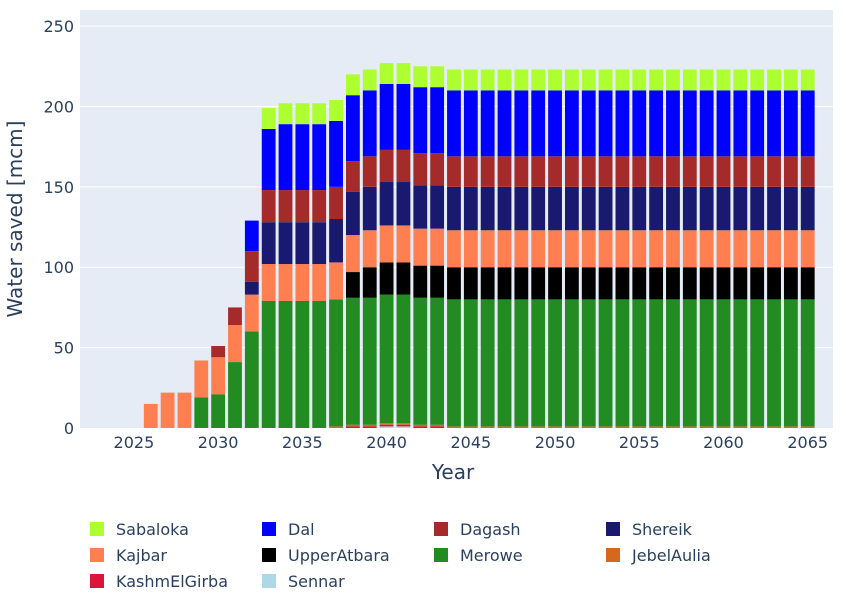  What do you see at coordinates (302, 442) in the screenshot?
I see `x-tick-label: 2035` at bounding box center [302, 442].